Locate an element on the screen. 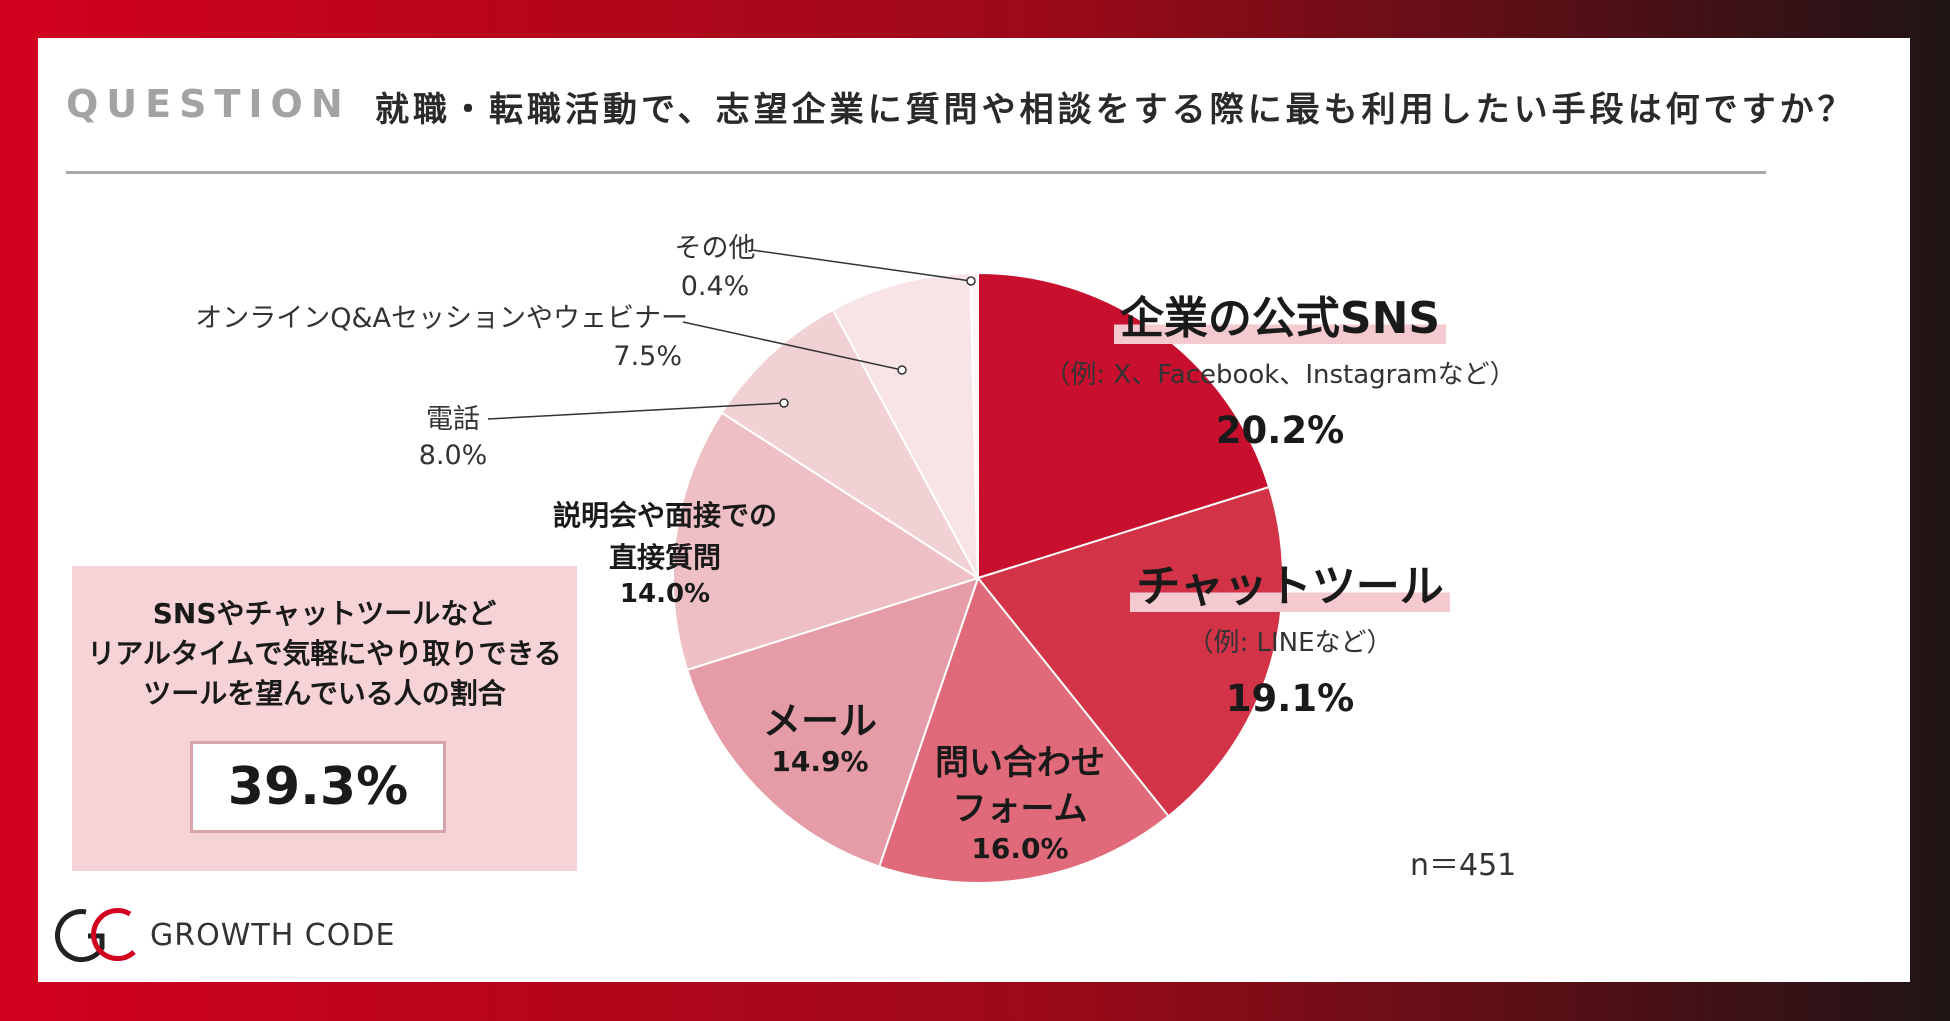 This screenshot has width=1950, height=1021. slice-label-email: メール 14.9% is located at coordinates (820, 734).